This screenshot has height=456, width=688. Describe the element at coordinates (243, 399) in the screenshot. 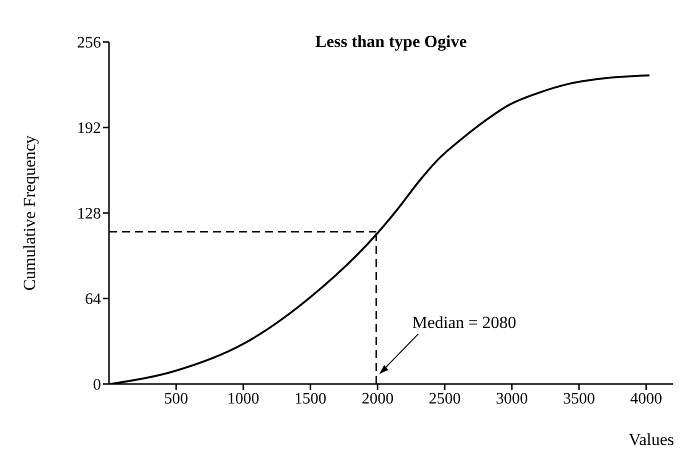

I see `x-tick-label: 1000` at that location.